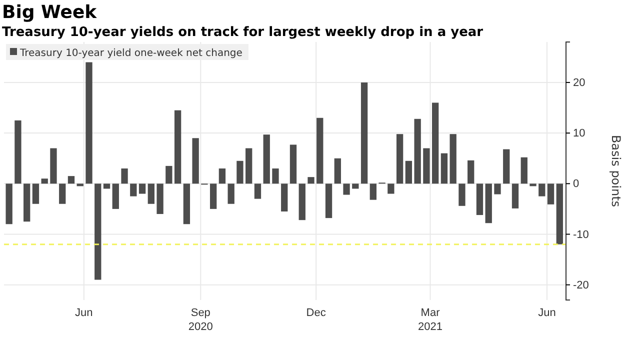 The height and width of the screenshot is (346, 624). I want to click on y-tick-label: -10, so click(581, 234).